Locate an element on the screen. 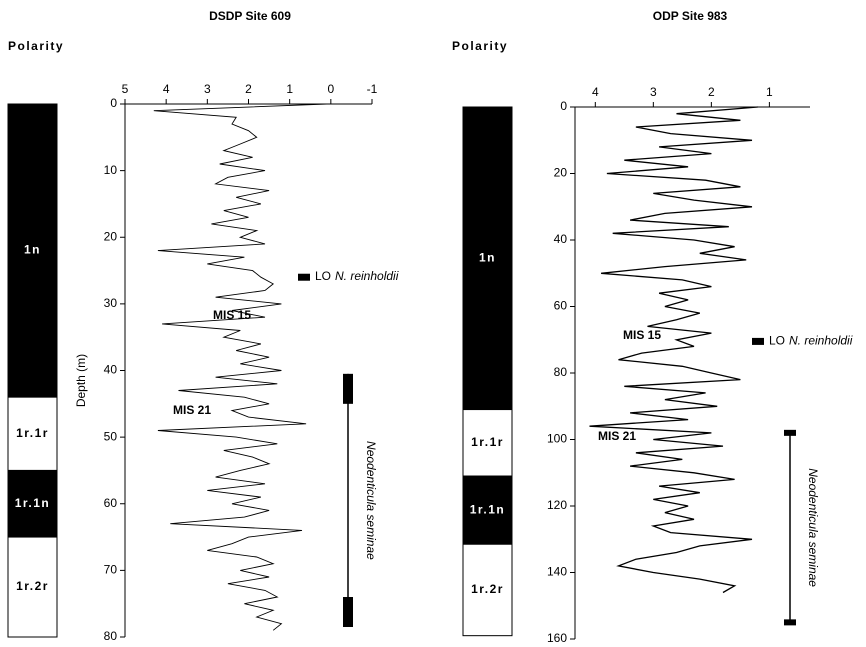 The width and height of the screenshot is (866, 647). chart-title: DSDP Site 609 is located at coordinates (250, 16).